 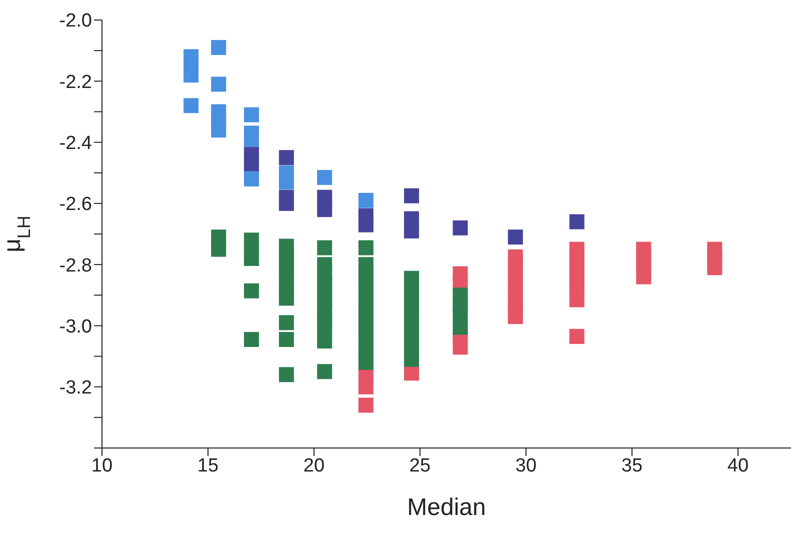 What do you see at coordinates (420, 465) in the screenshot?
I see `x-tick-label: 25` at bounding box center [420, 465].